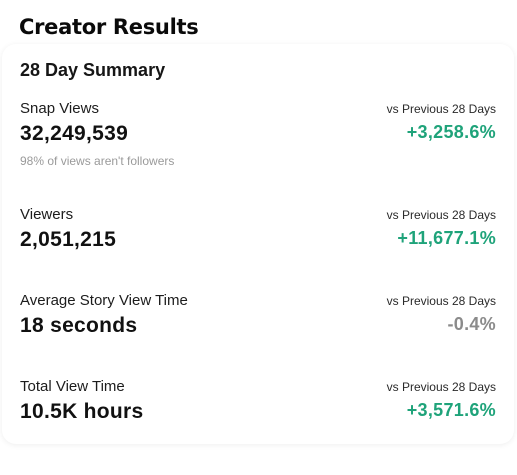 The width and height of the screenshot is (517, 475). I want to click on metric-label: Total View Time, so click(72, 386).